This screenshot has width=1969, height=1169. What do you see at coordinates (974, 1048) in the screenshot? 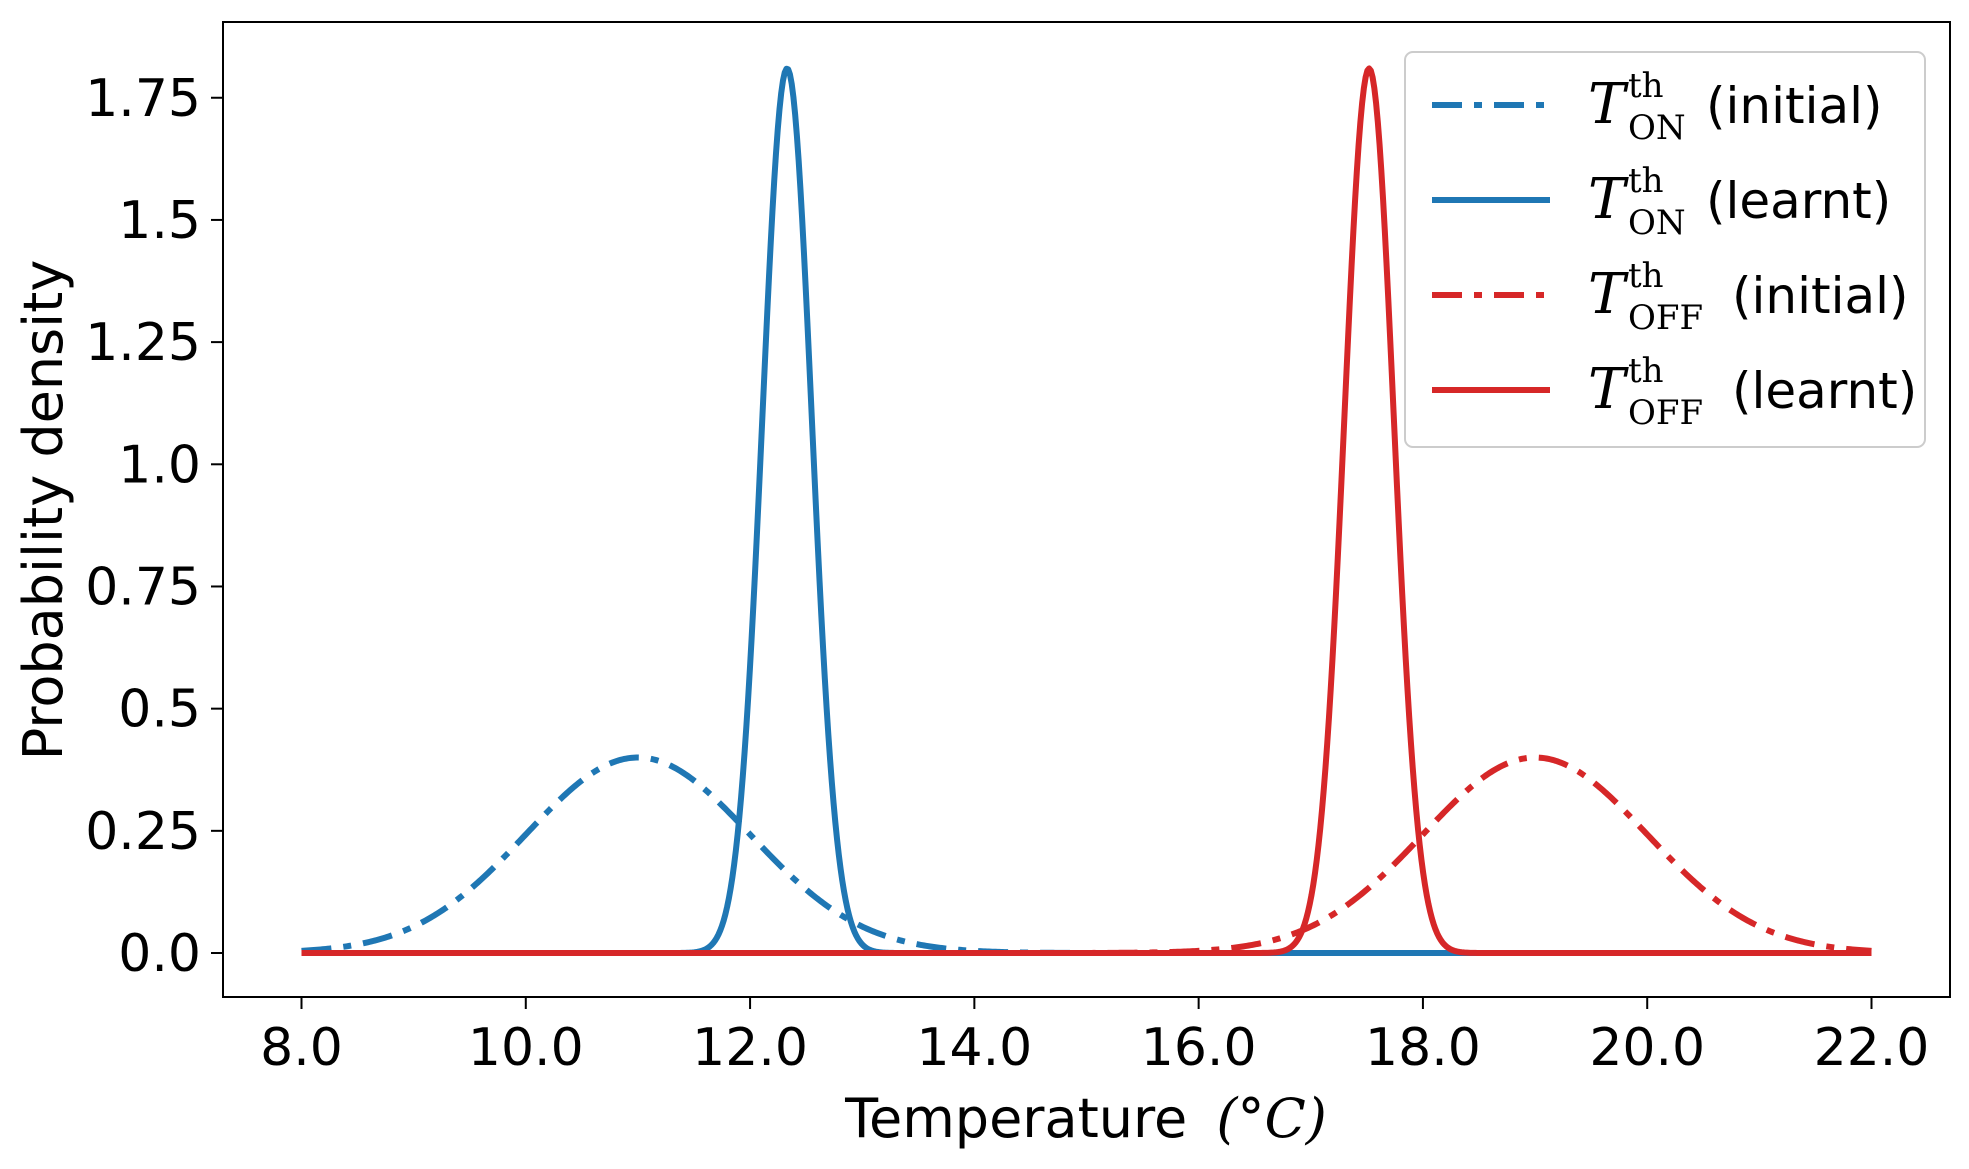
I see `x-tick-label: 14.0` at bounding box center [974, 1048].